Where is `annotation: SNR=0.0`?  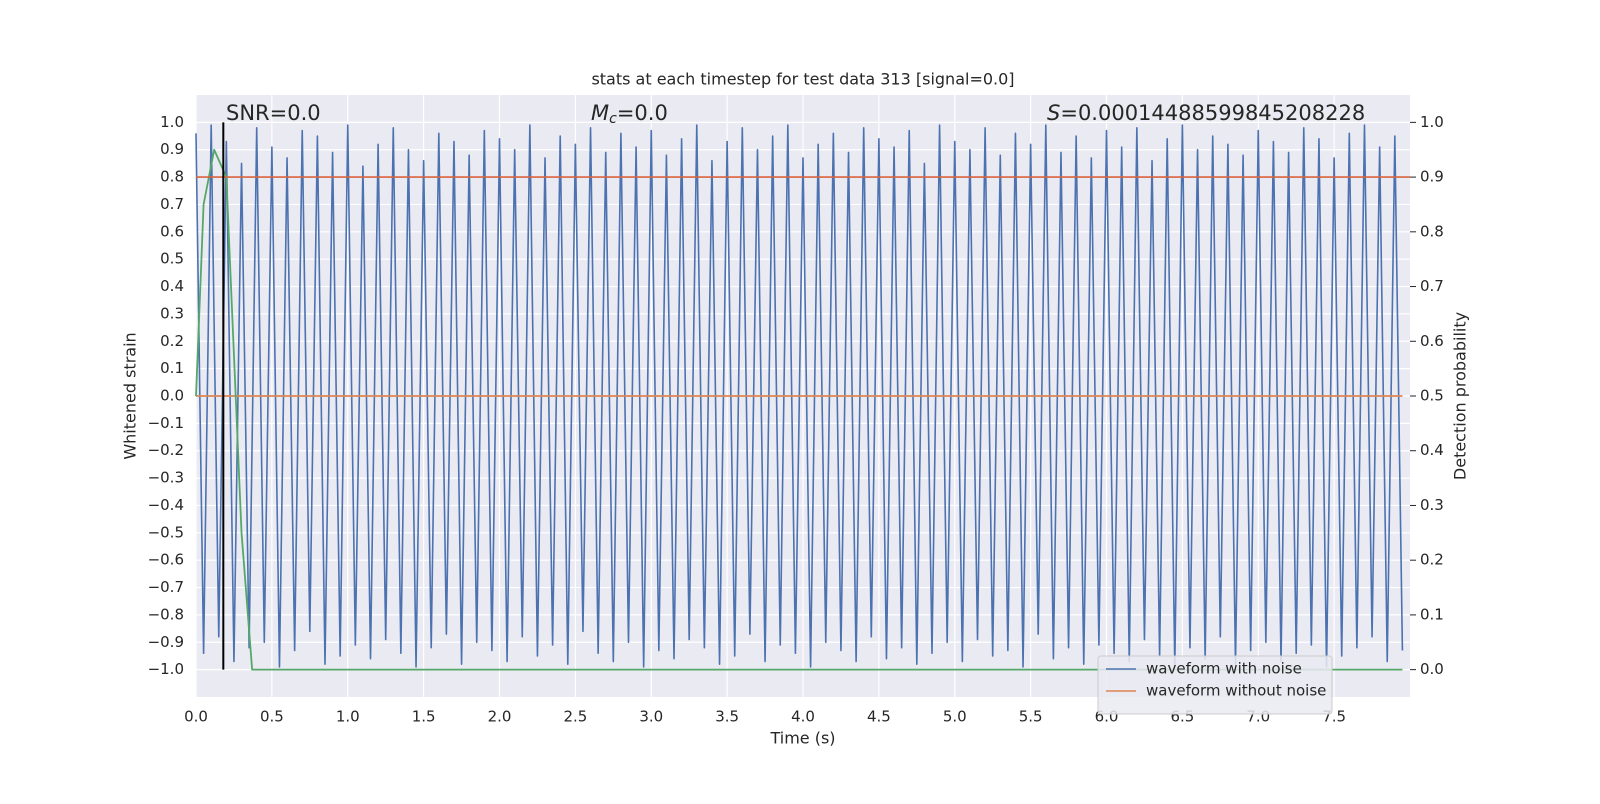 annotation: SNR=0.0 is located at coordinates (273, 113).